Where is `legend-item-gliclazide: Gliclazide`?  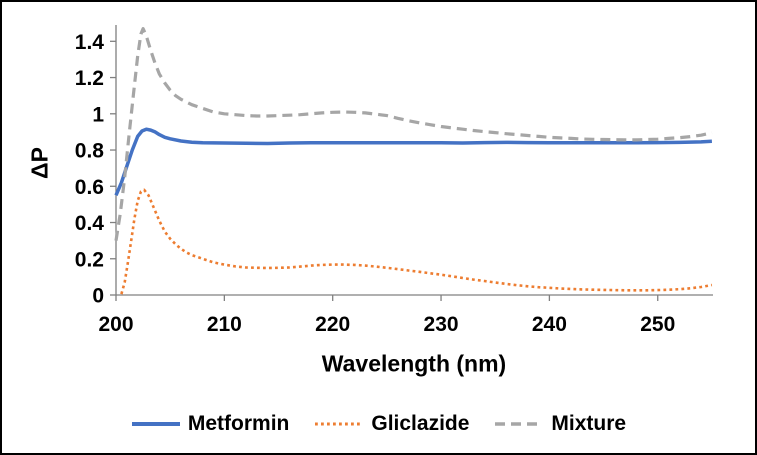 legend-item-gliclazide: Gliclazide is located at coordinates (391, 424).